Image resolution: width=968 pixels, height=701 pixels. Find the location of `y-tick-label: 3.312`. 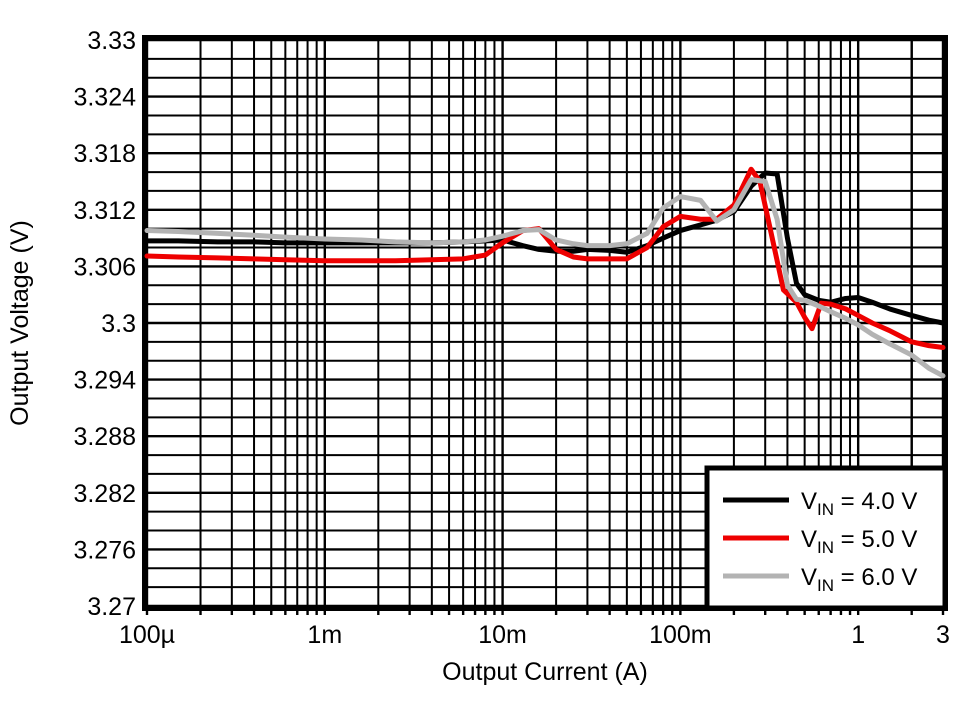

y-tick-label: 3.312 is located at coordinates (104, 211).